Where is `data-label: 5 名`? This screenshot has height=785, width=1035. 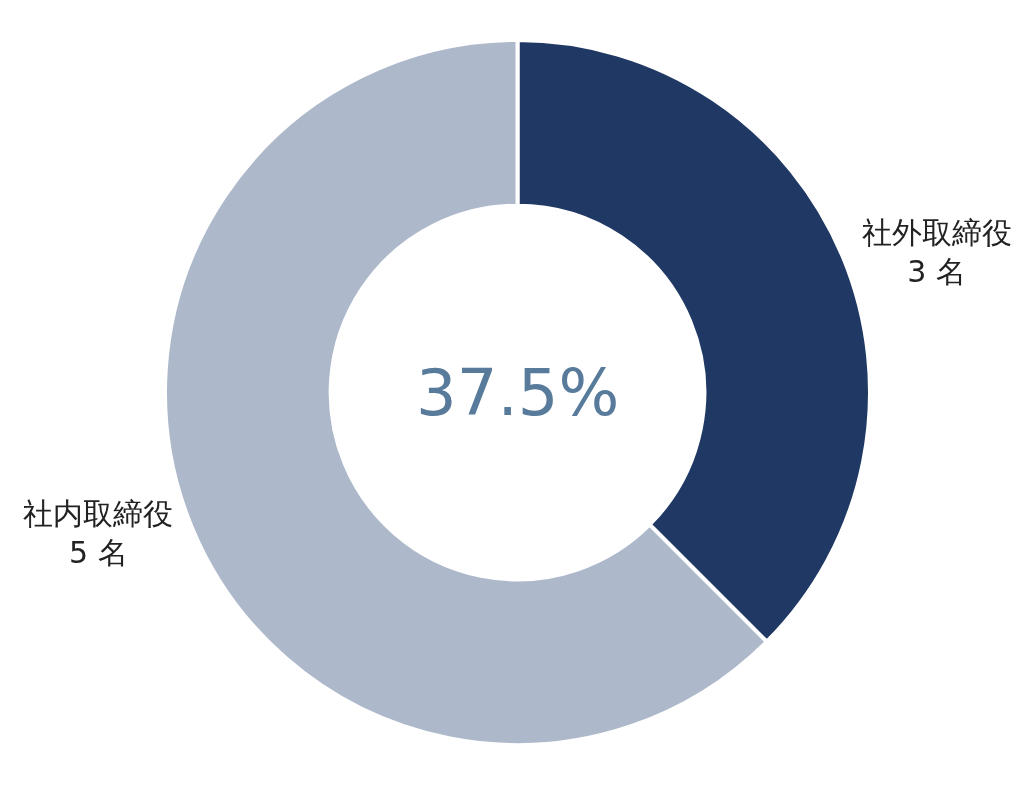
data-label: 5 名 is located at coordinates (98, 552).